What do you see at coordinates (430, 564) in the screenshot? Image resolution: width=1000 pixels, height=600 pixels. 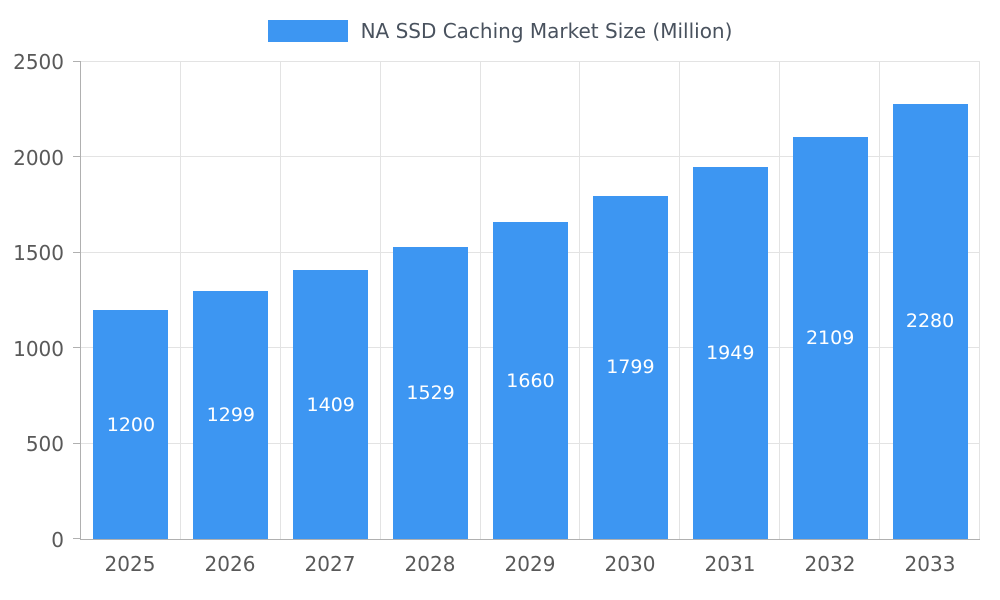 I see `x-tick-label: 2028` at bounding box center [430, 564].